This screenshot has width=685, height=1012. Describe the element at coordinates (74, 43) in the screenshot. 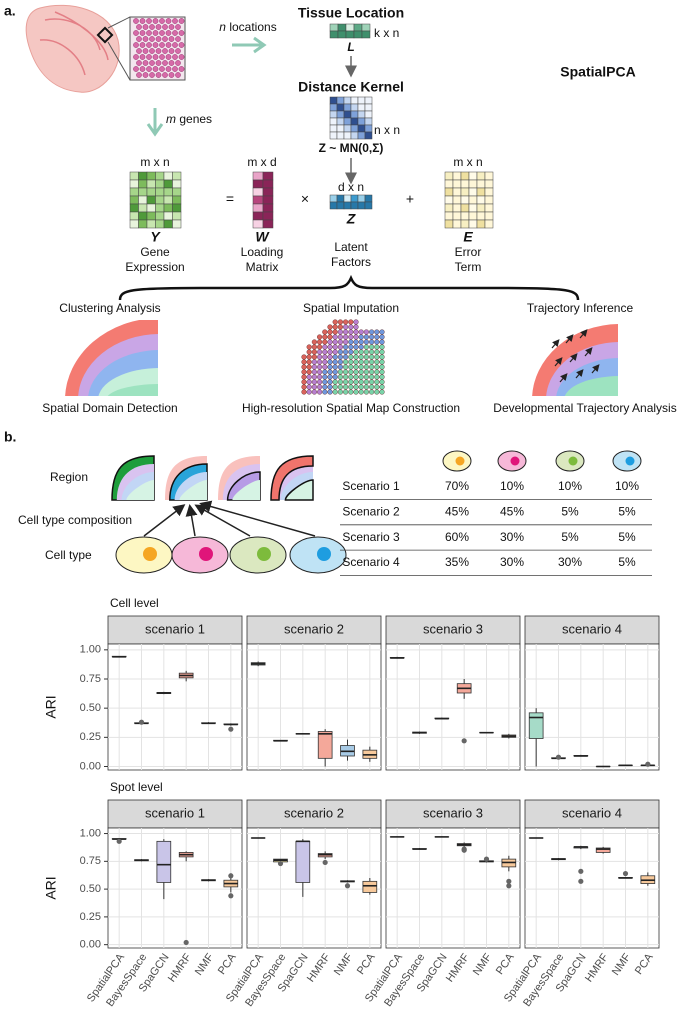

I see `tissue-layer` at that location.